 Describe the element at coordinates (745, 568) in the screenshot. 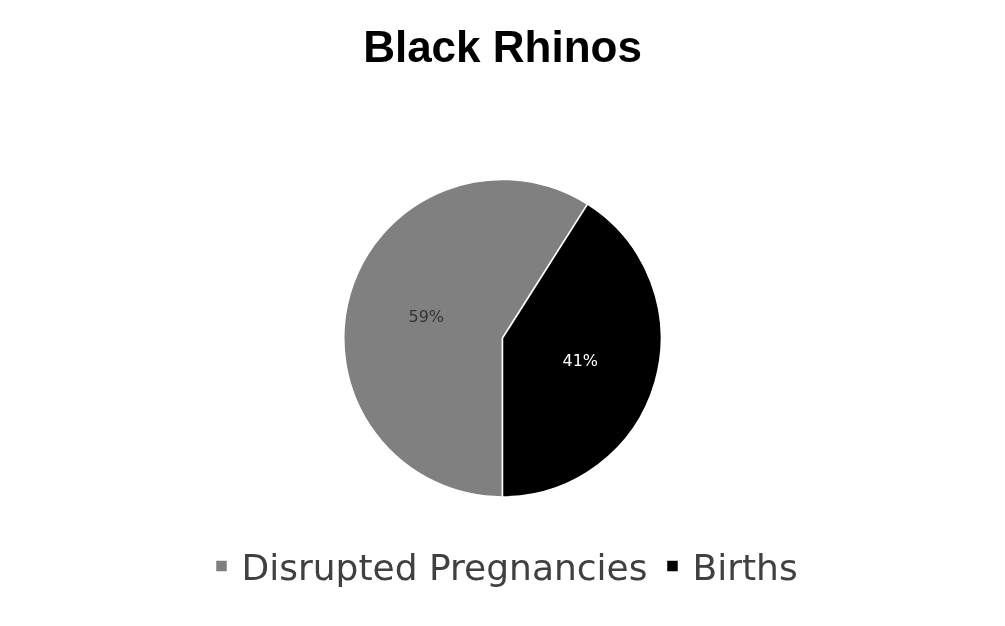

I see `legend-label: Births` at that location.